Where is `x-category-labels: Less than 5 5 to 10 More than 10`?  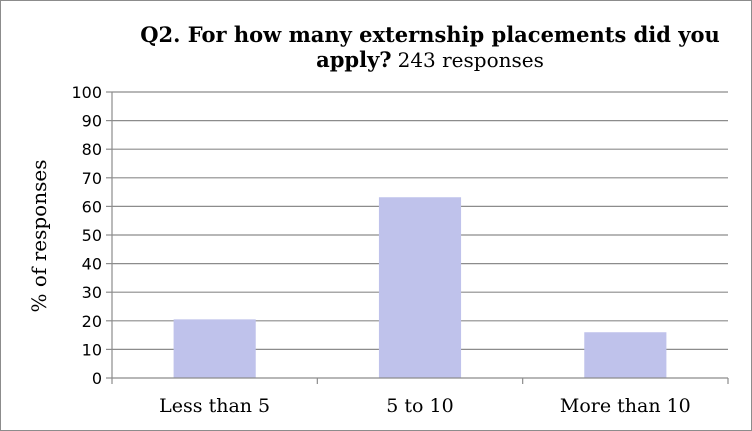
x-category-labels: Less than 5 5 to 10 More than 10 is located at coordinates (425, 406).